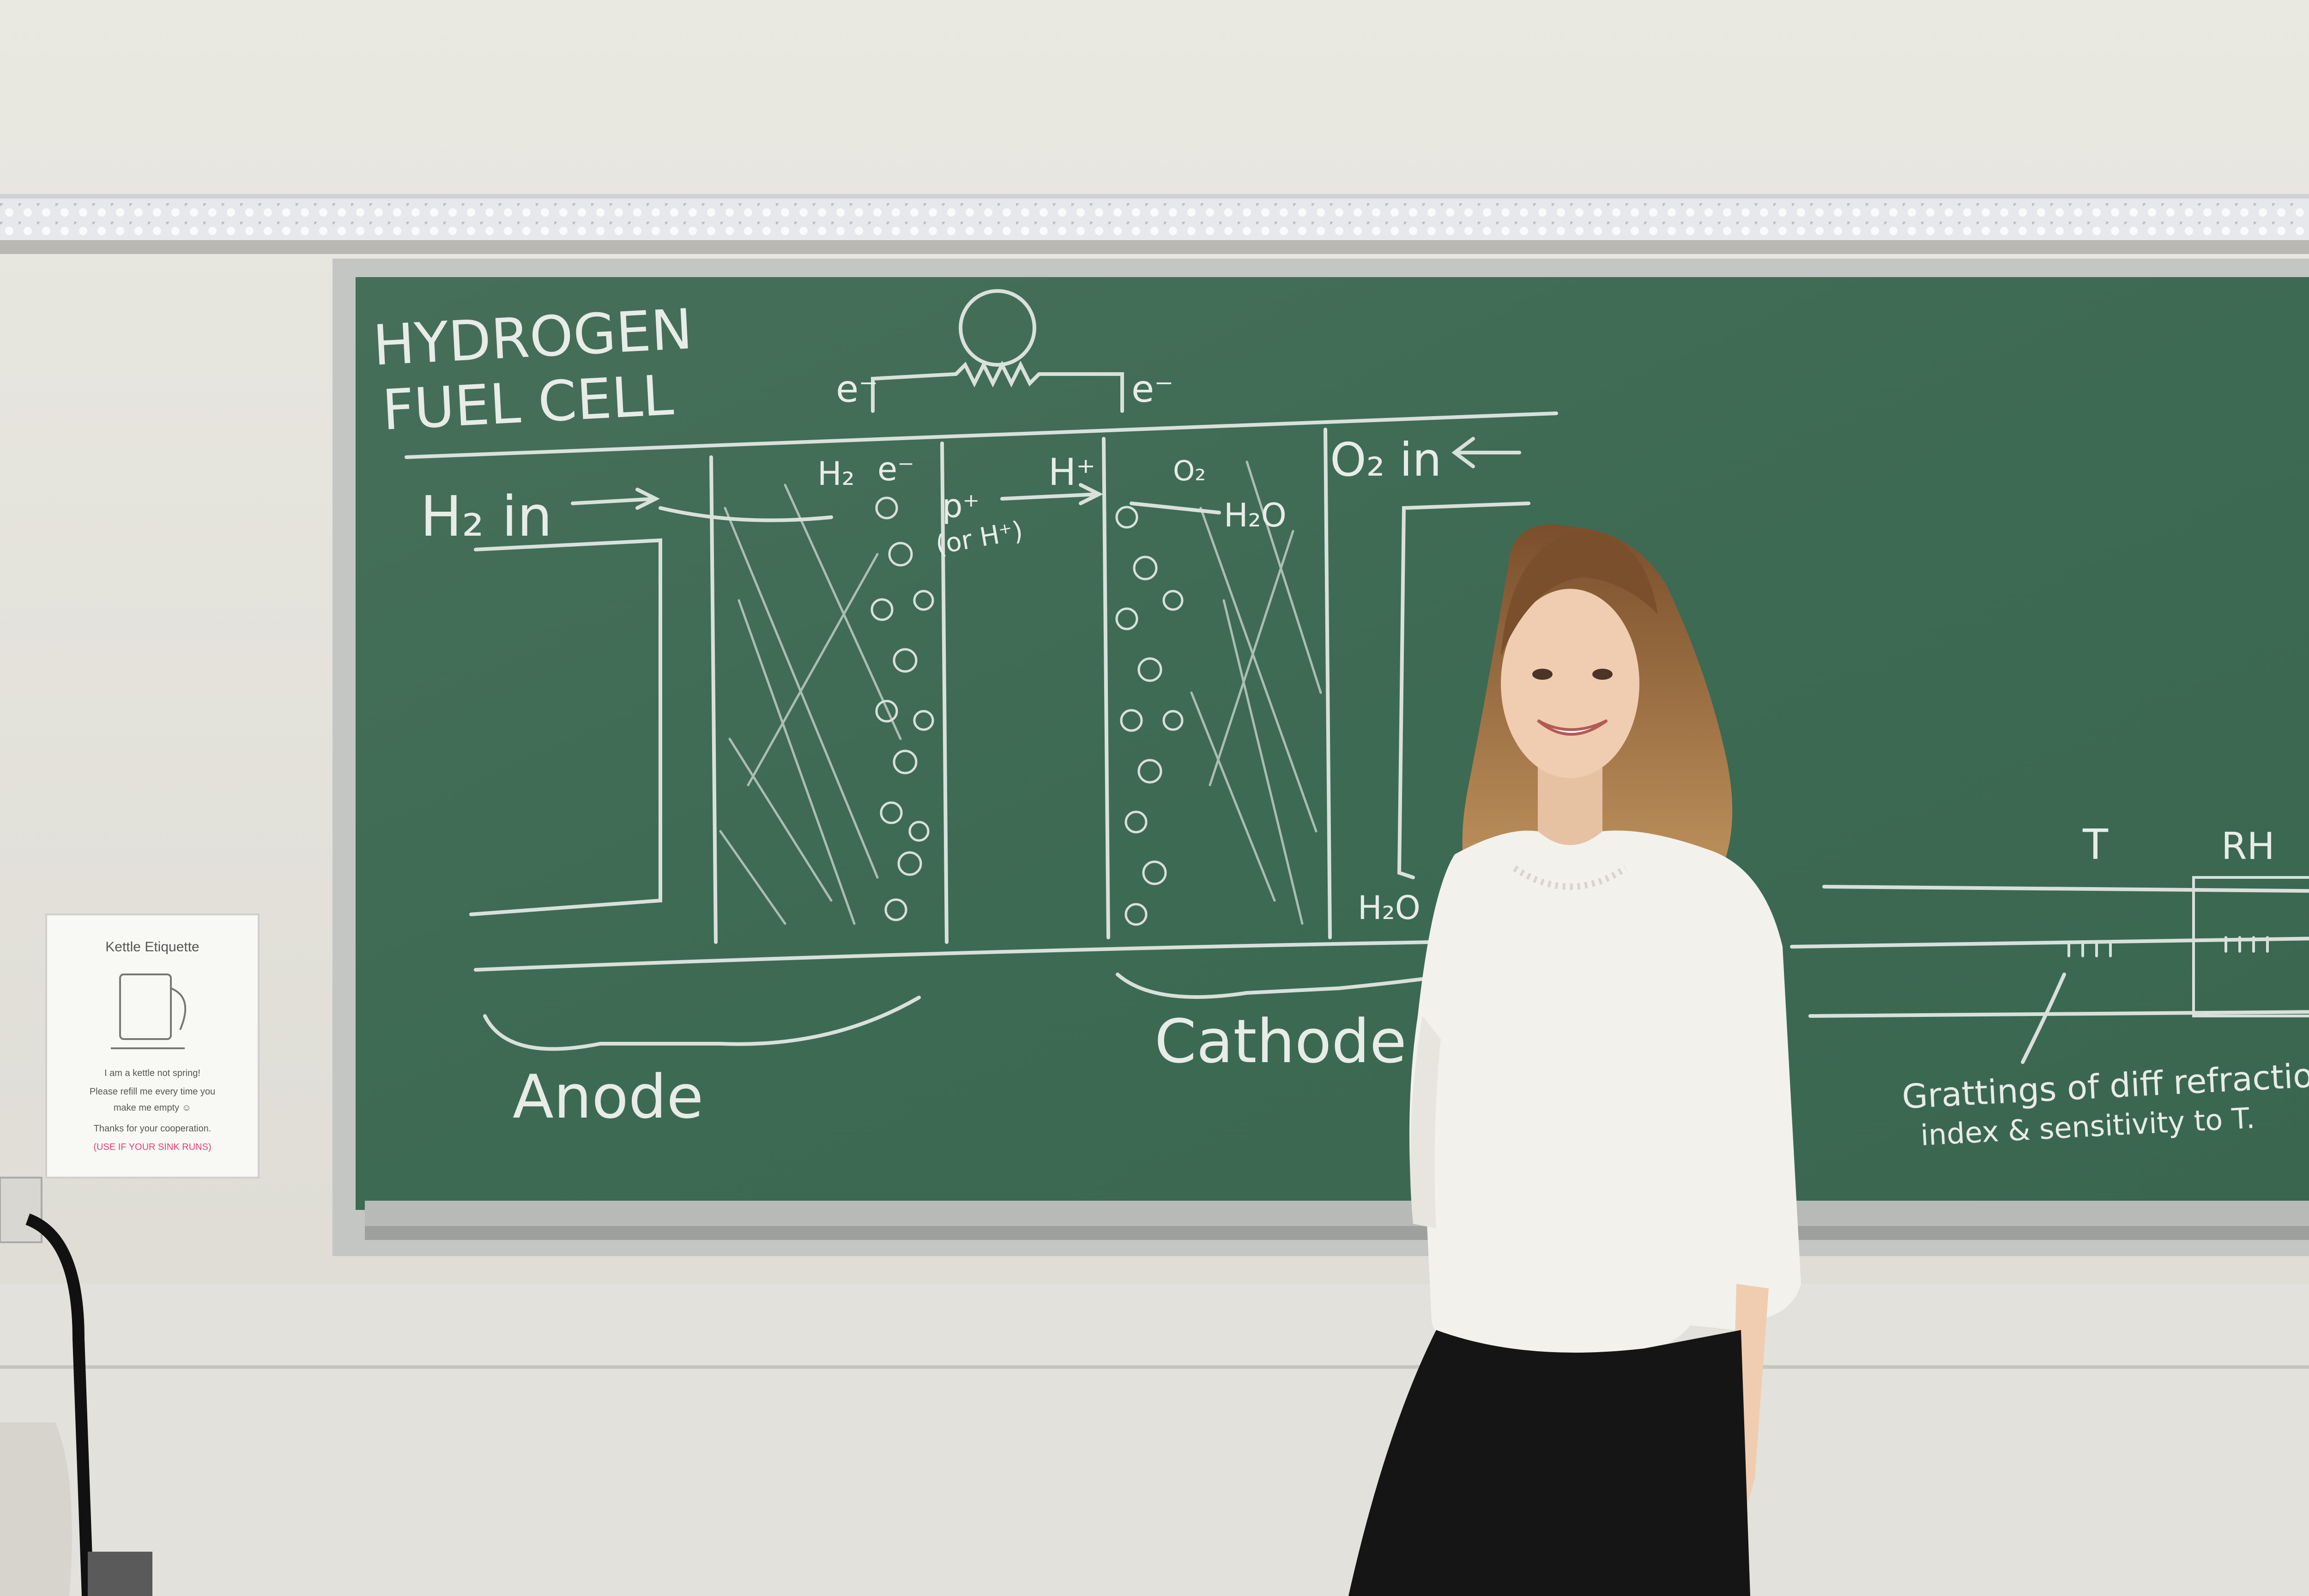 This screenshot has width=2309, height=1596. I want to click on hair-top, so click(1579, 593).